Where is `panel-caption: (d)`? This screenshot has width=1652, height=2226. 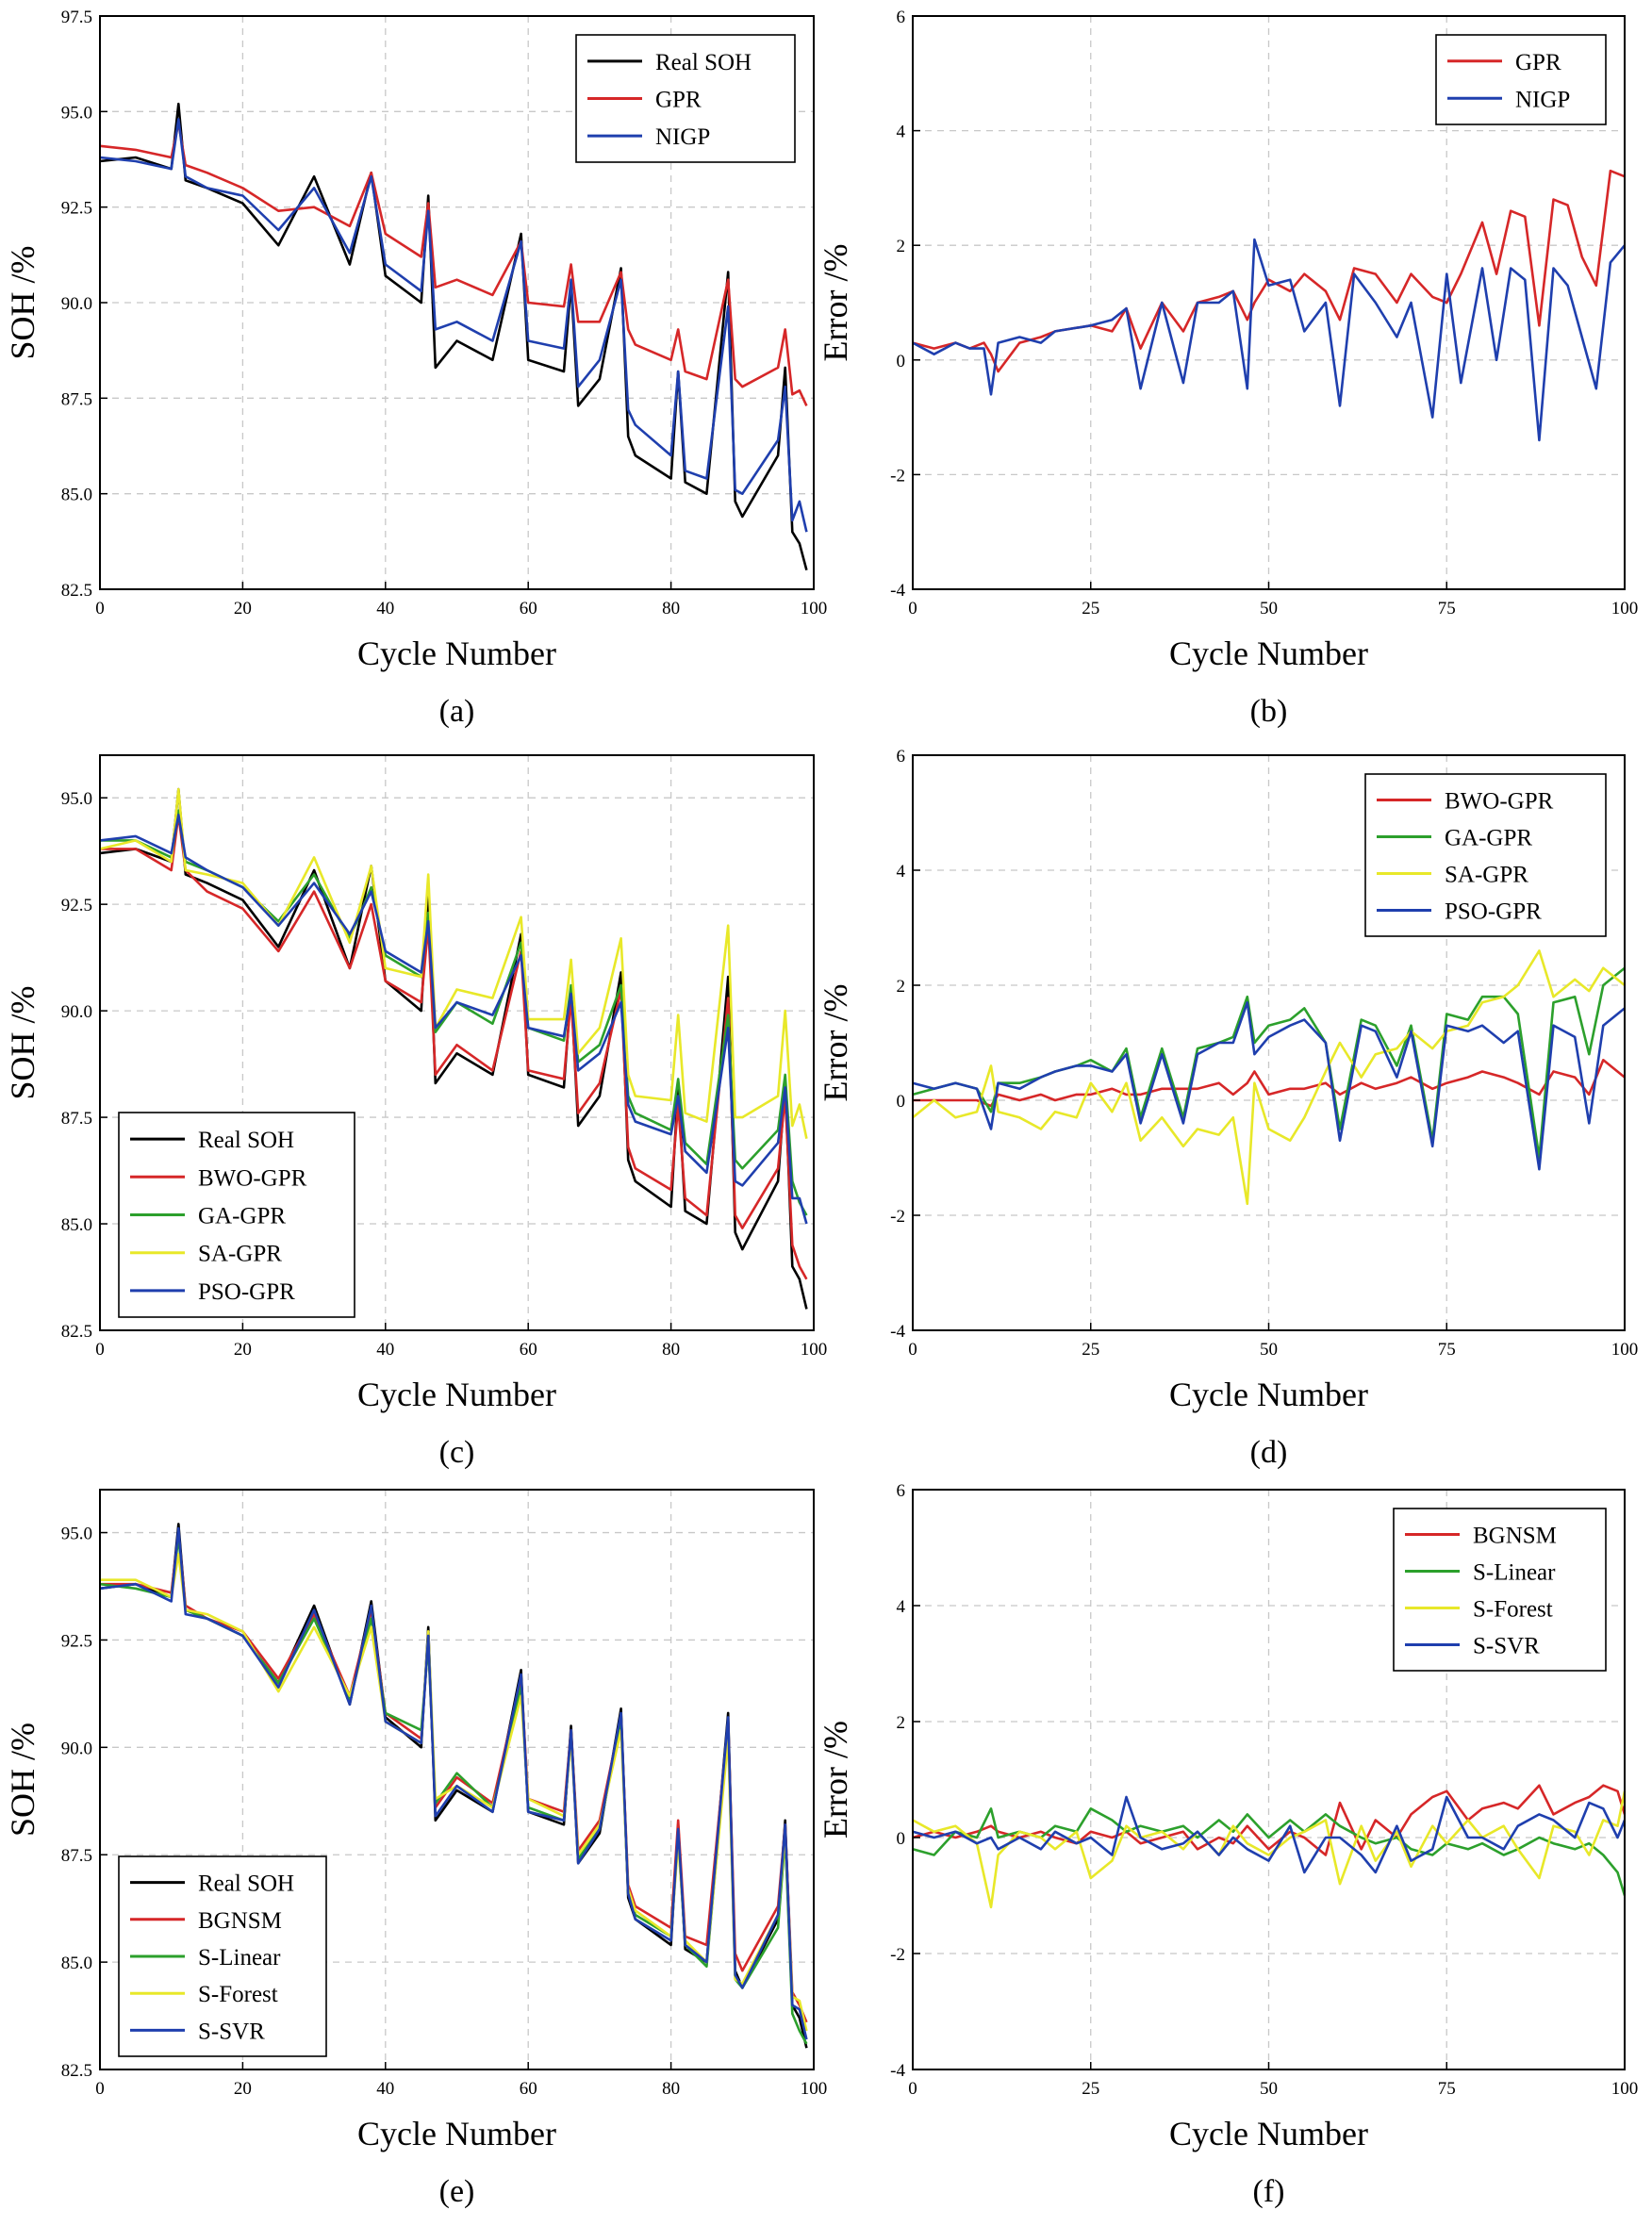
panel-caption: (d) is located at coordinates (1269, 1453).